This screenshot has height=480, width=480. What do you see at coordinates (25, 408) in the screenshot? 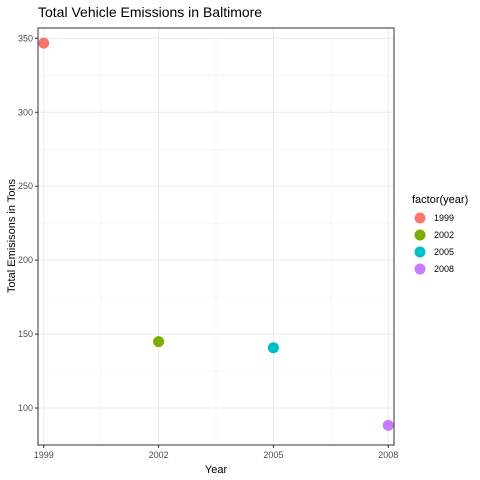
I see `y-tick-label: 100` at bounding box center [25, 408].